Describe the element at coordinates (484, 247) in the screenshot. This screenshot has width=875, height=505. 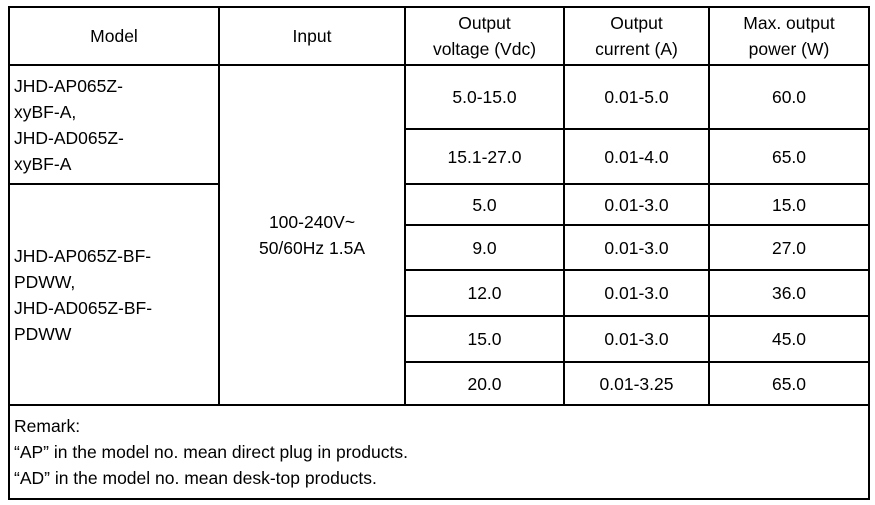
I see `output-voltage-cell: 9.0` at that location.